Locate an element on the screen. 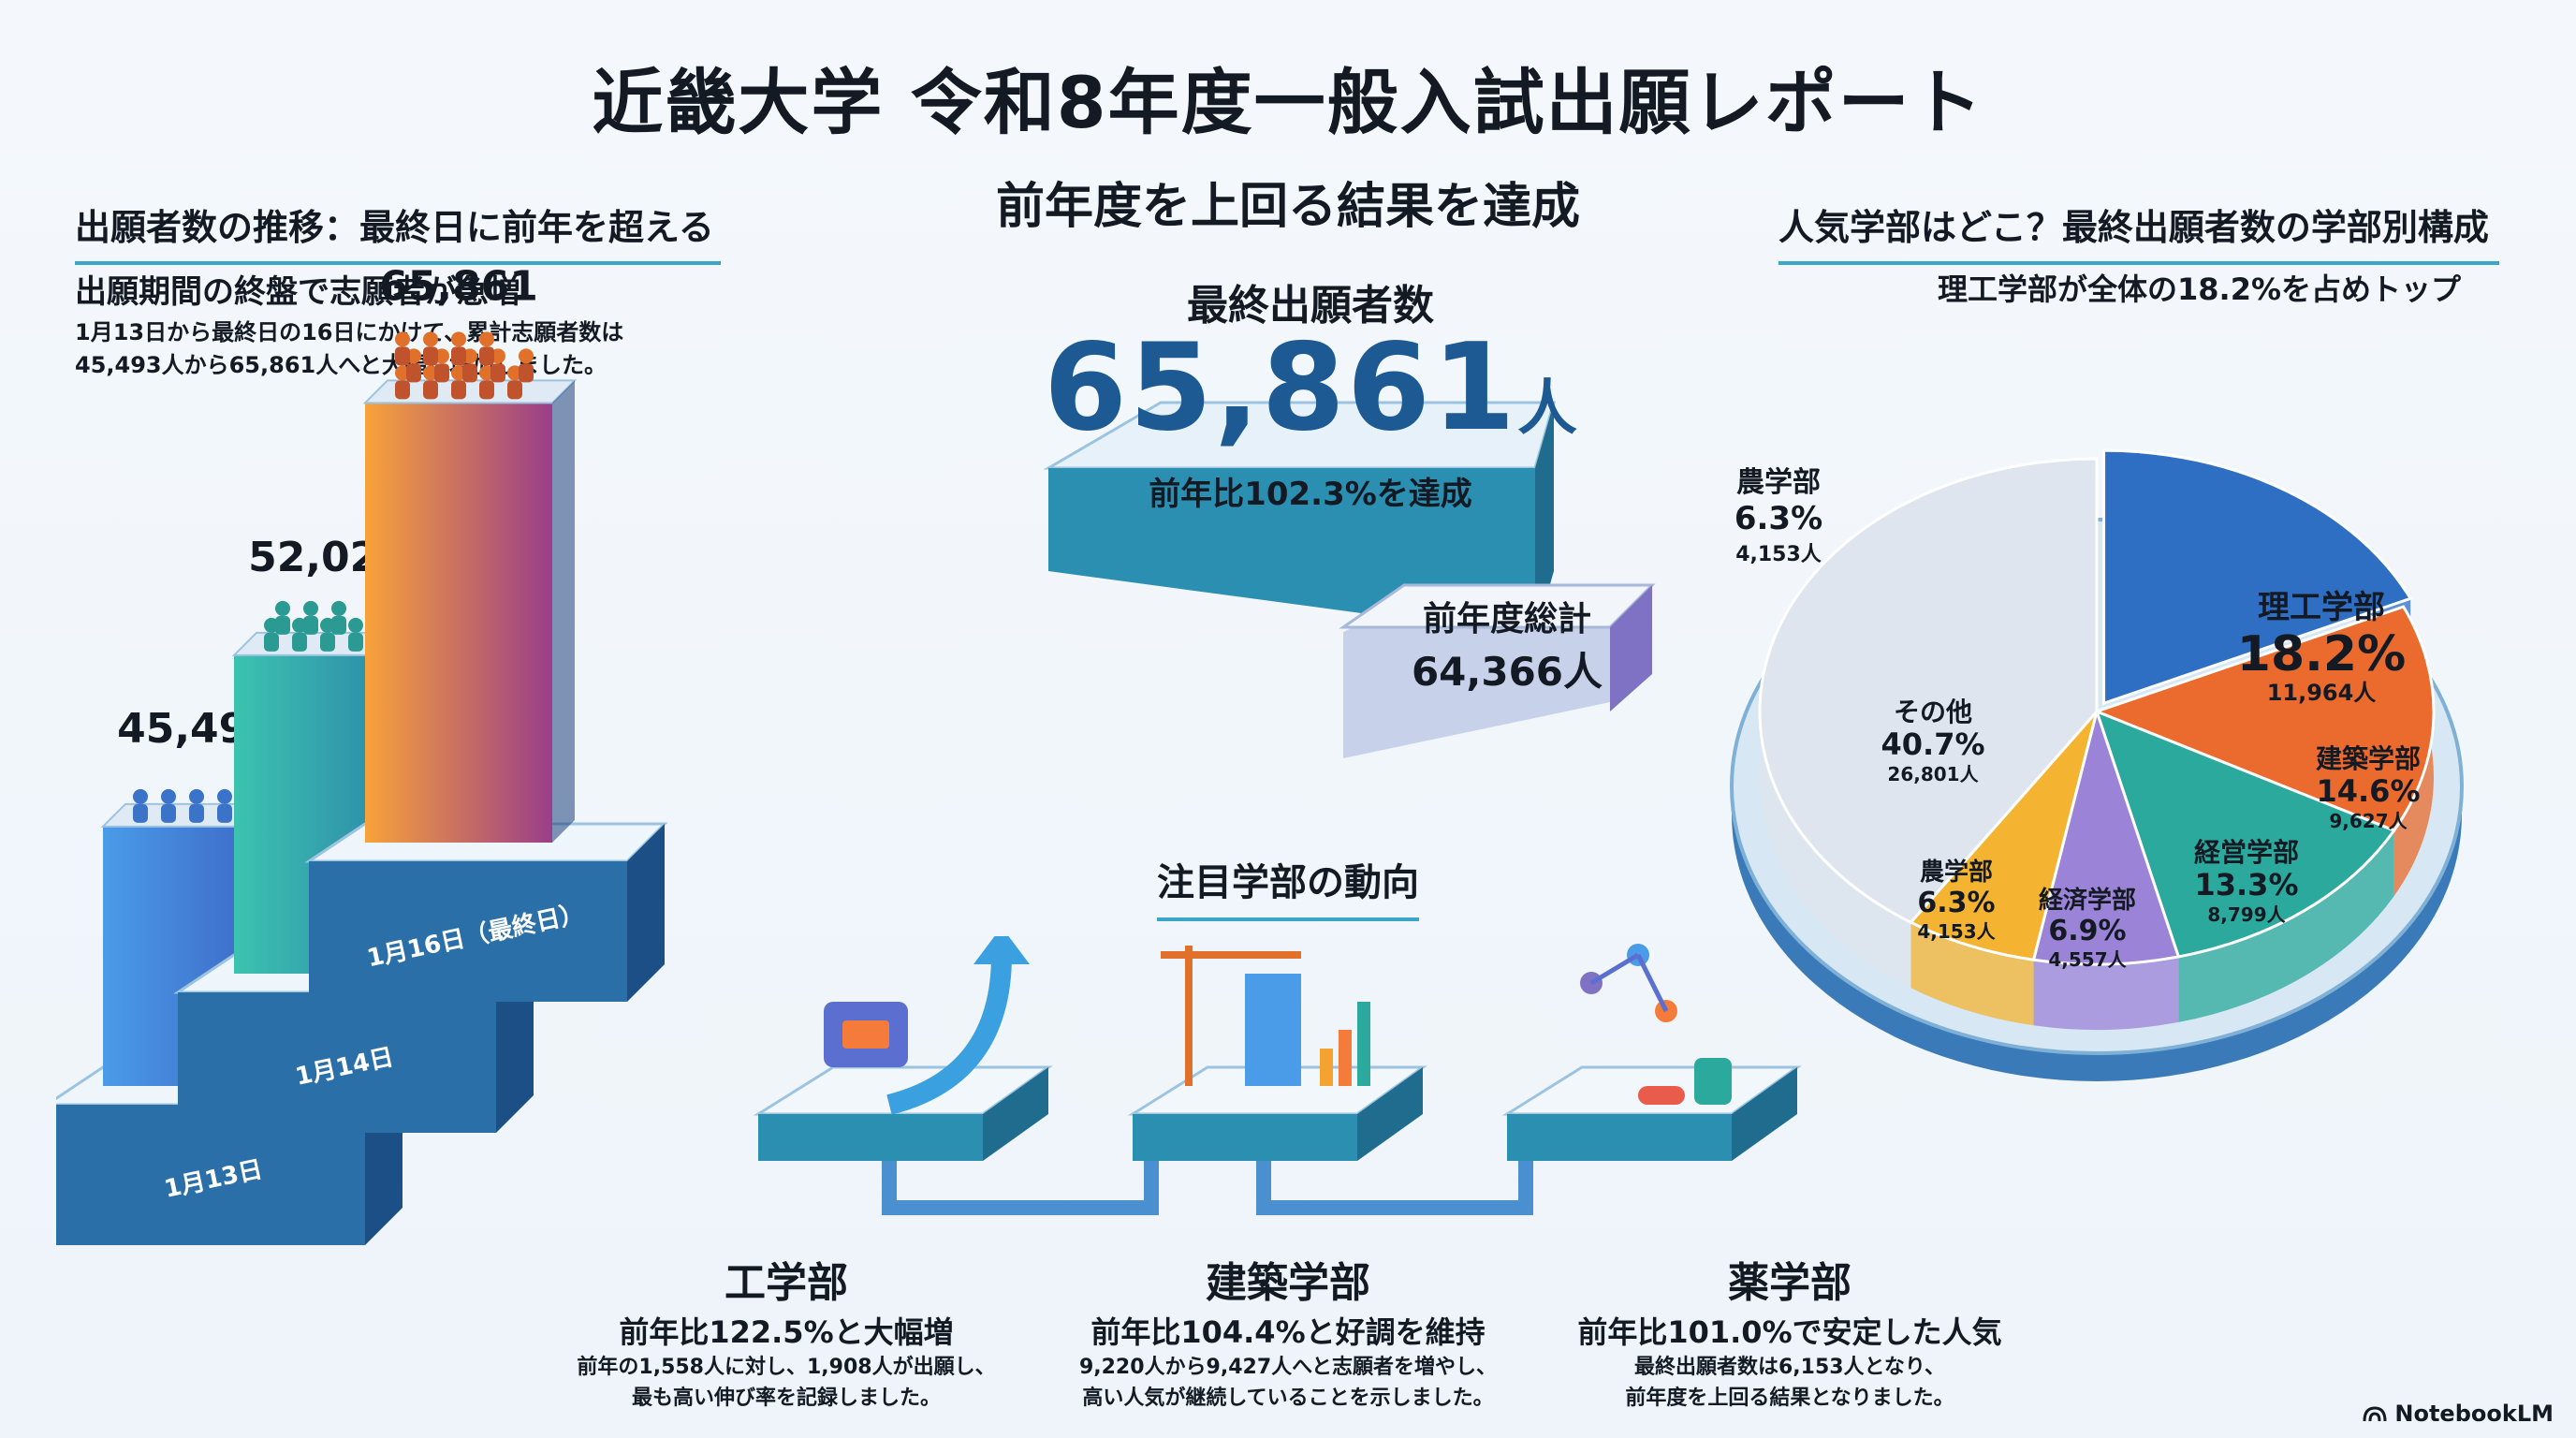  prev-total-value: 64,366人 is located at coordinates (1507, 672).